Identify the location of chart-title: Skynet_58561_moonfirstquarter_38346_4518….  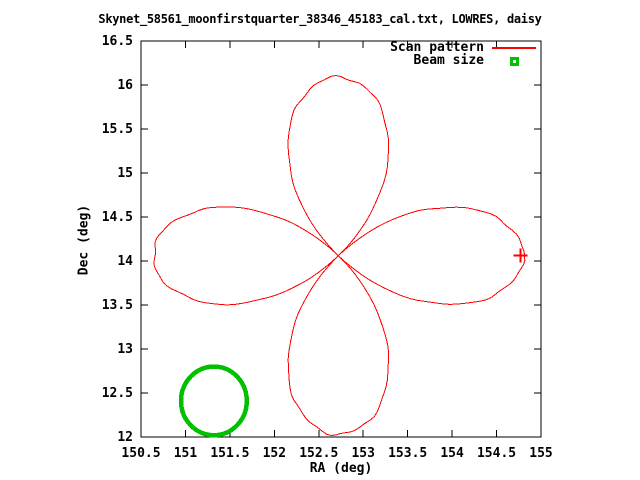
(320, 19).